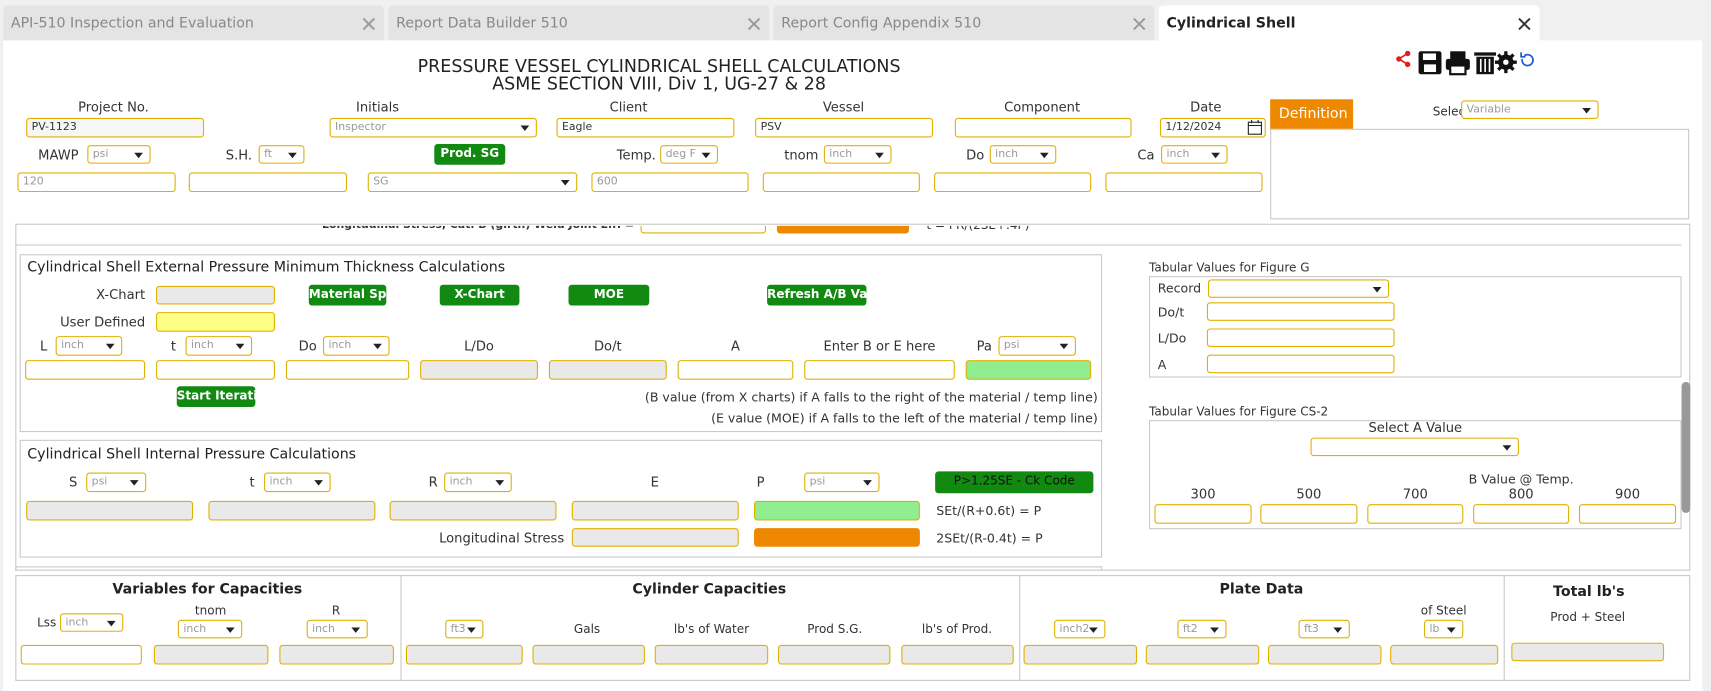 The width and height of the screenshot is (1711, 691). I want to click on select: ft, so click(281, 154).